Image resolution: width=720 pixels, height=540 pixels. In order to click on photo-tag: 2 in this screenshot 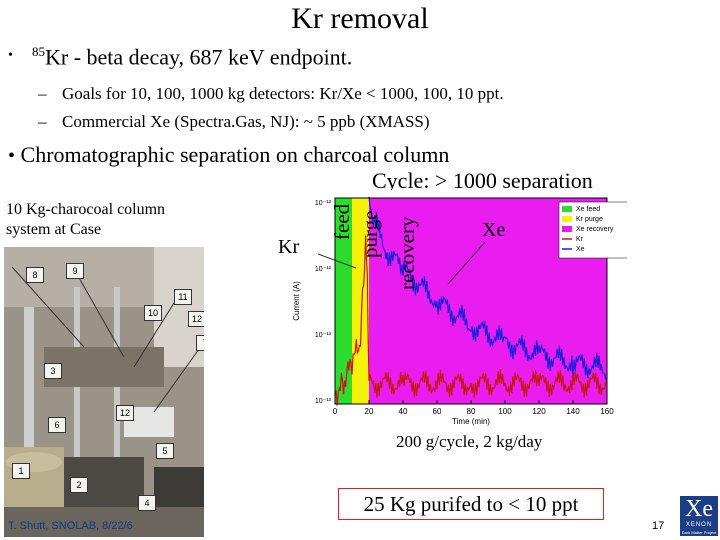, I will do `click(79, 485)`.